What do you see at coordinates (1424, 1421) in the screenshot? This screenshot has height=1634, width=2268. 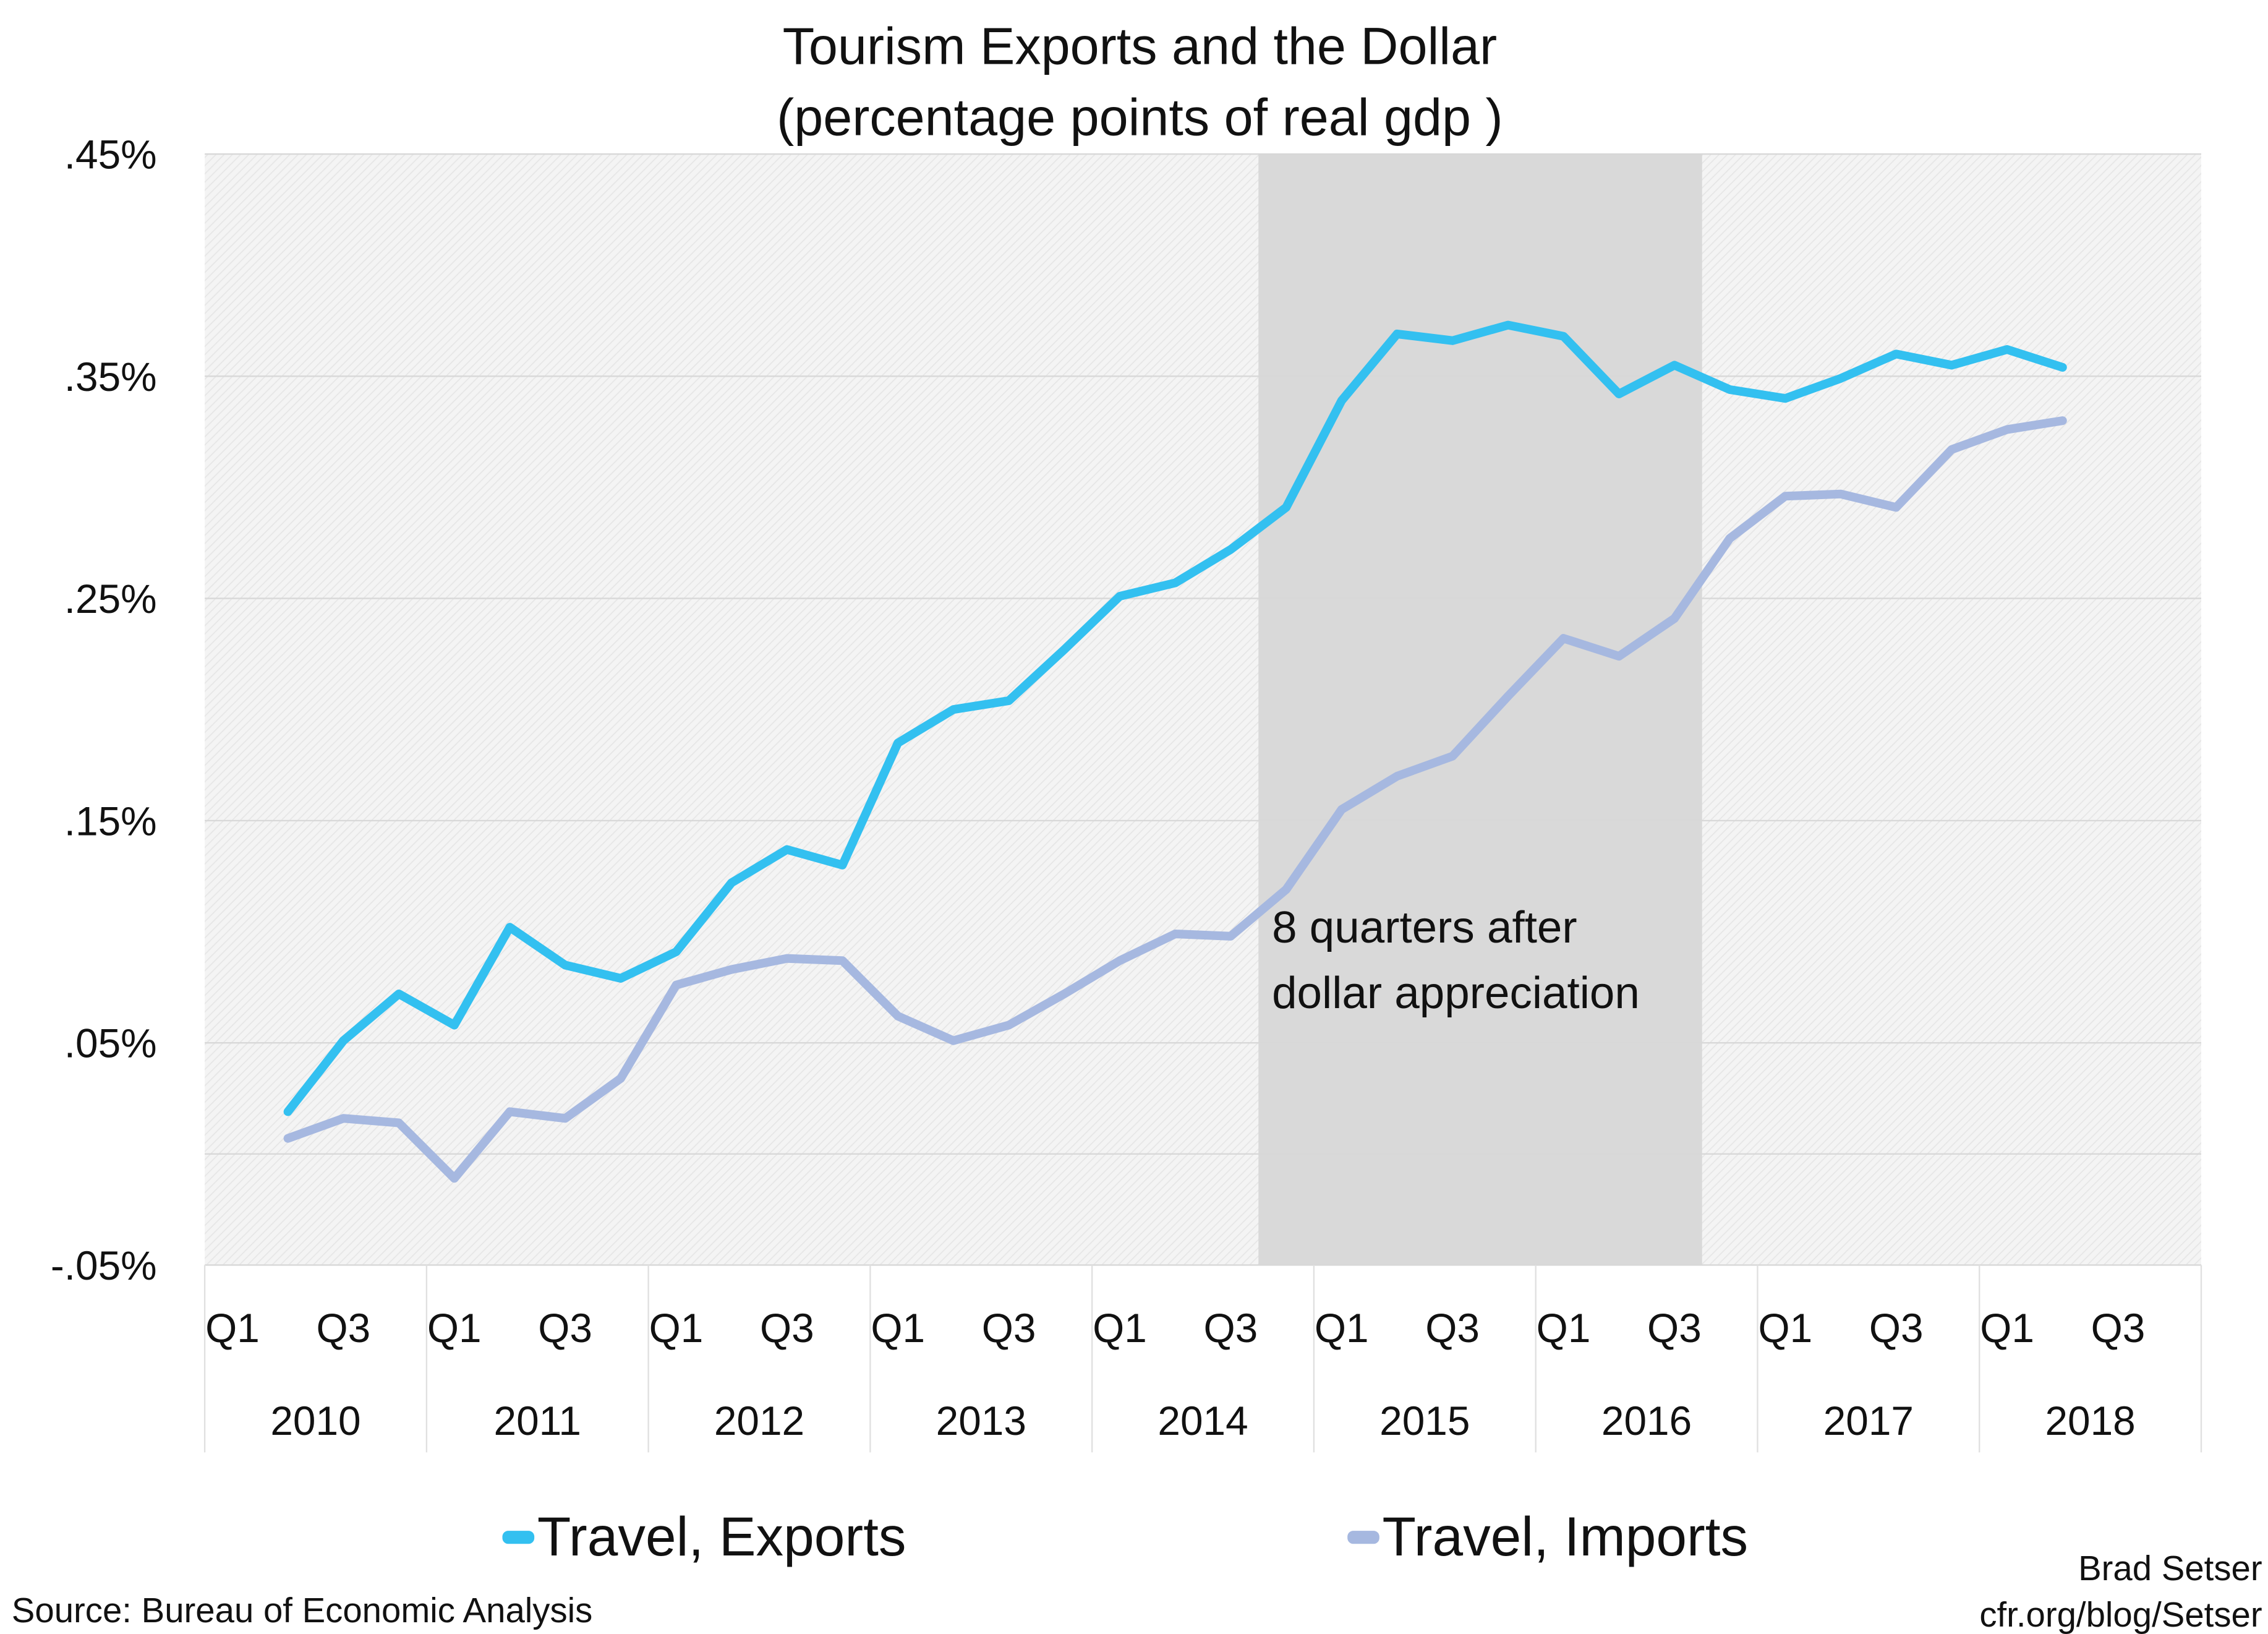 I see `x-year-label: 2015` at bounding box center [1424, 1421].